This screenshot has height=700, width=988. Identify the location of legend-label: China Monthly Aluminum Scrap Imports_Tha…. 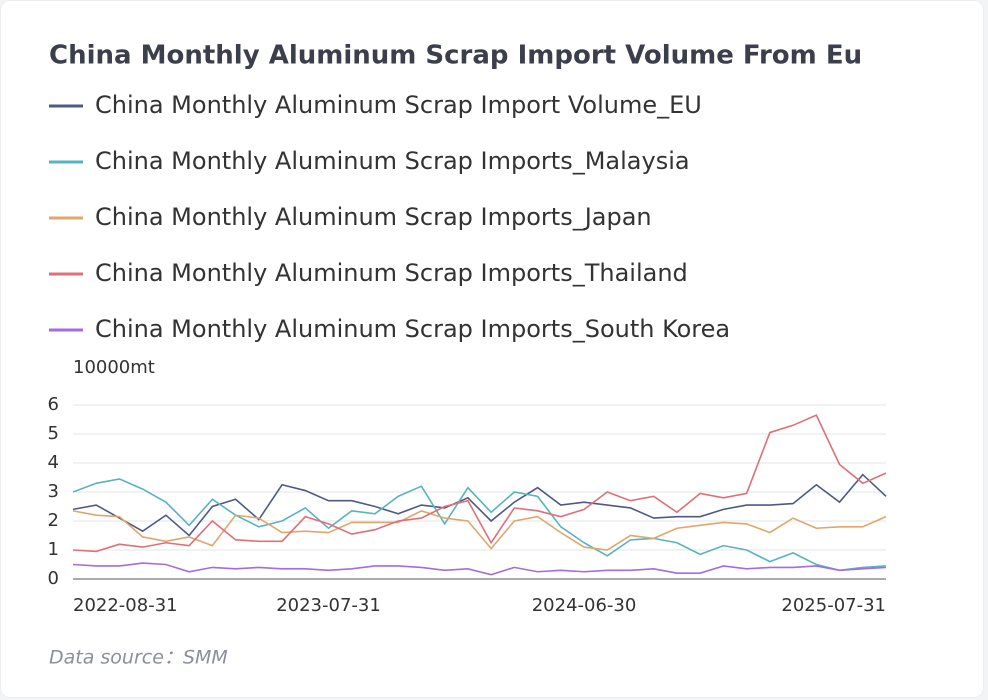
(391, 273).